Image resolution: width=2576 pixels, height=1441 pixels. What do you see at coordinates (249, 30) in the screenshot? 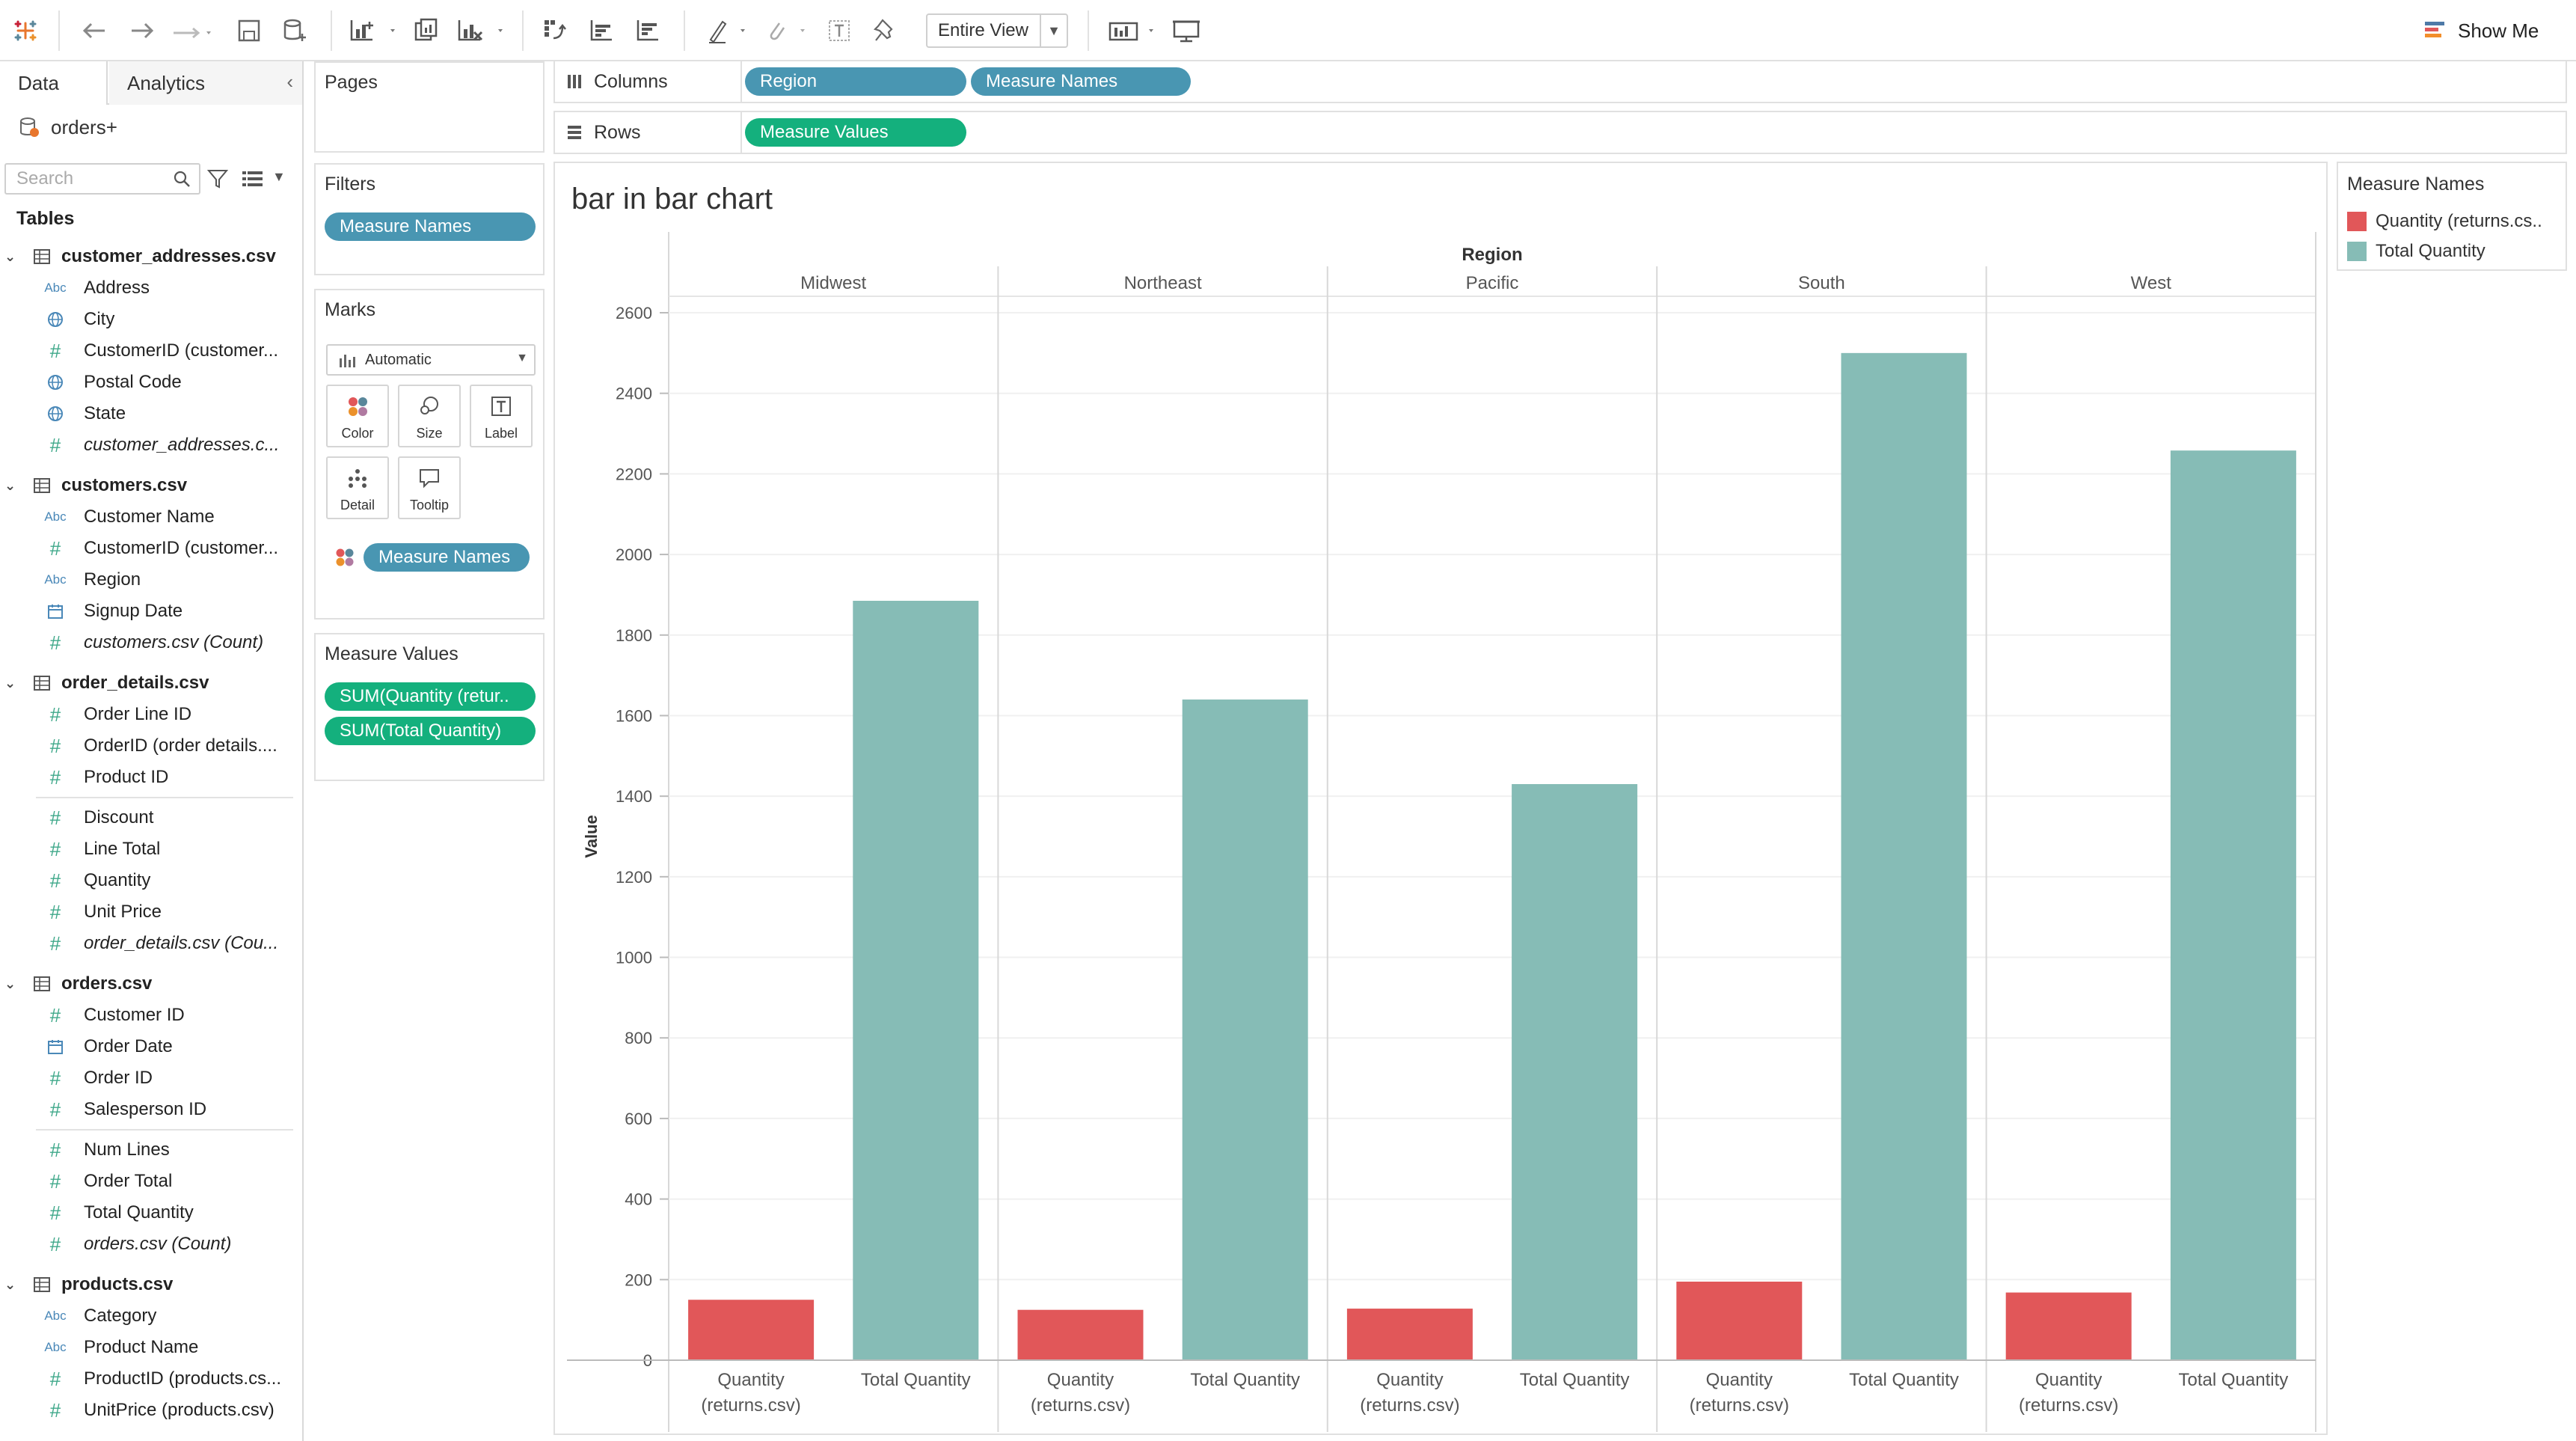
I see `save-icon` at bounding box center [249, 30].